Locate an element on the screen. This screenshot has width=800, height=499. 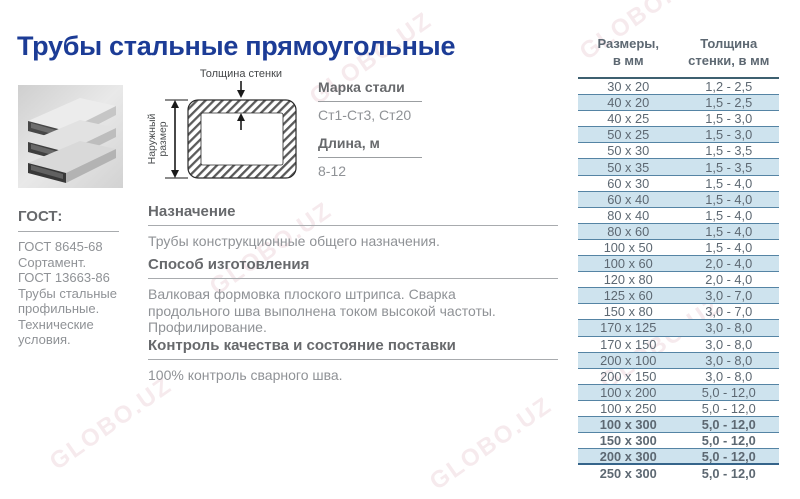
section-heading: Способ изготовления is located at coordinates (353, 267).